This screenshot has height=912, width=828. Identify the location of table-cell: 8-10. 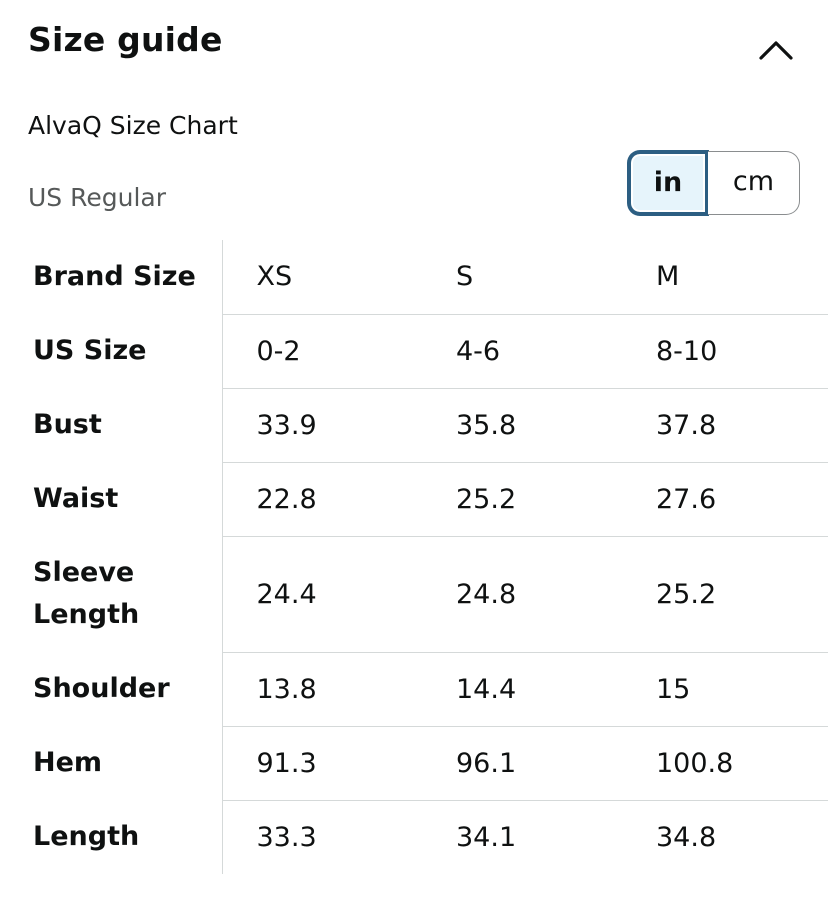
(725, 350).